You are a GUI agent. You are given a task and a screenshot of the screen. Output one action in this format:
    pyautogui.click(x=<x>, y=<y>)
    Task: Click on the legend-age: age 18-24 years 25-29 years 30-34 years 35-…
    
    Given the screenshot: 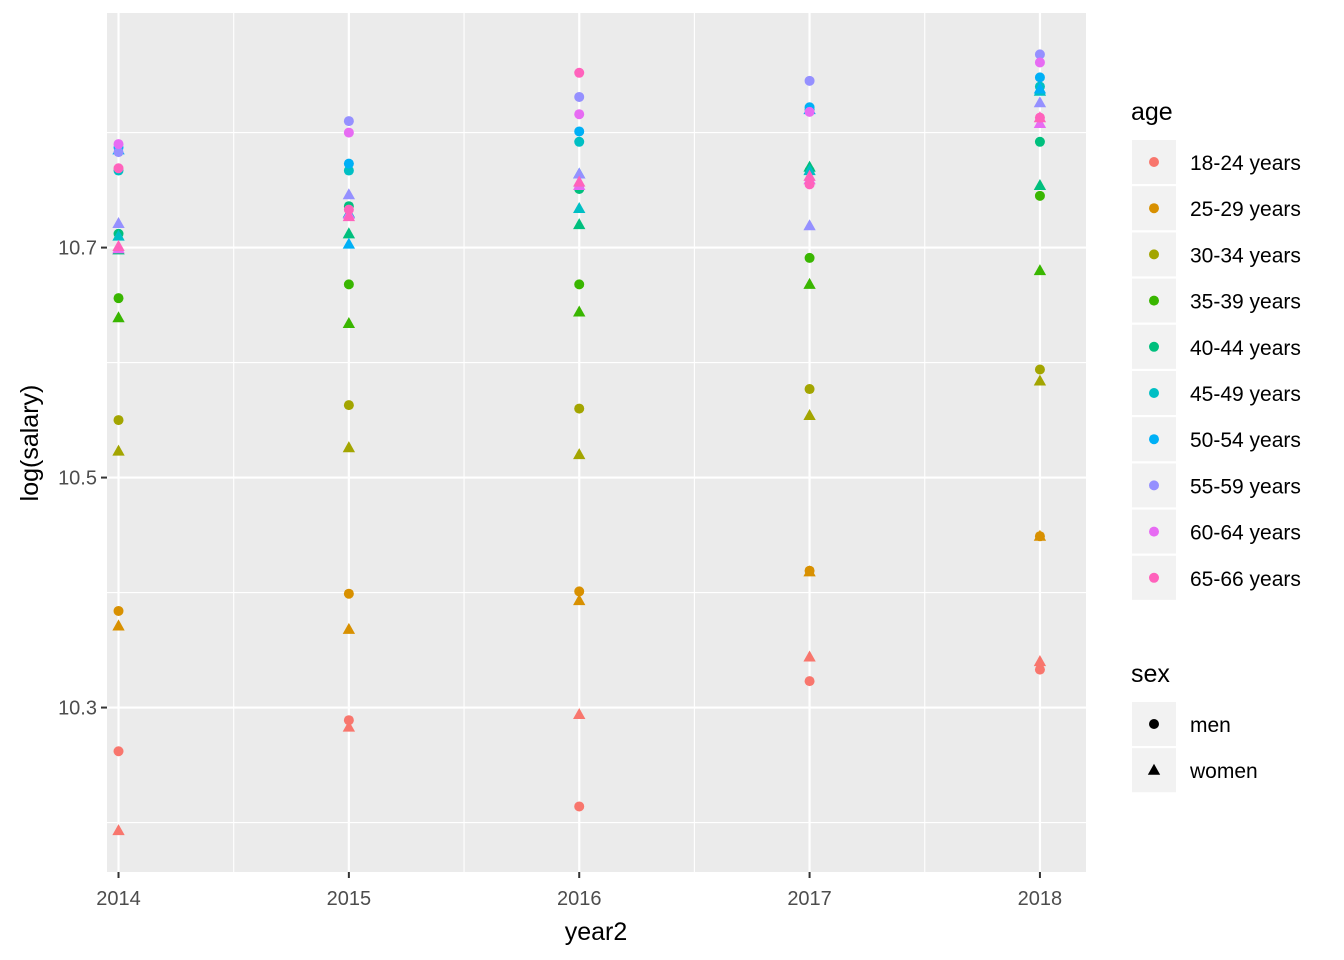 What is the action you would take?
    pyautogui.click(x=1216, y=349)
    